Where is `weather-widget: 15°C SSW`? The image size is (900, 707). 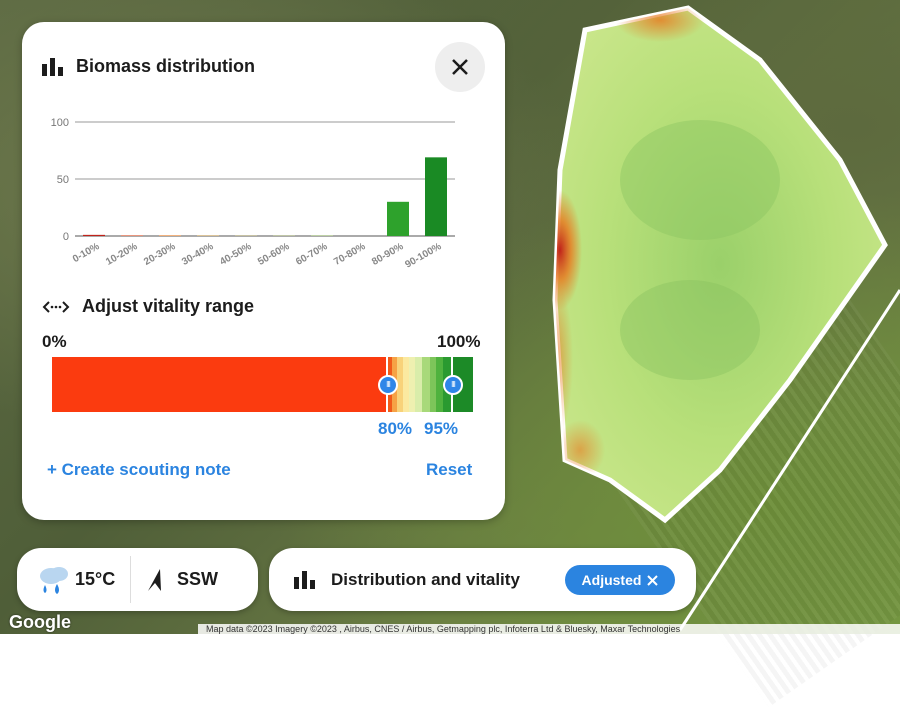 weather-widget: 15°C SSW is located at coordinates (137, 579).